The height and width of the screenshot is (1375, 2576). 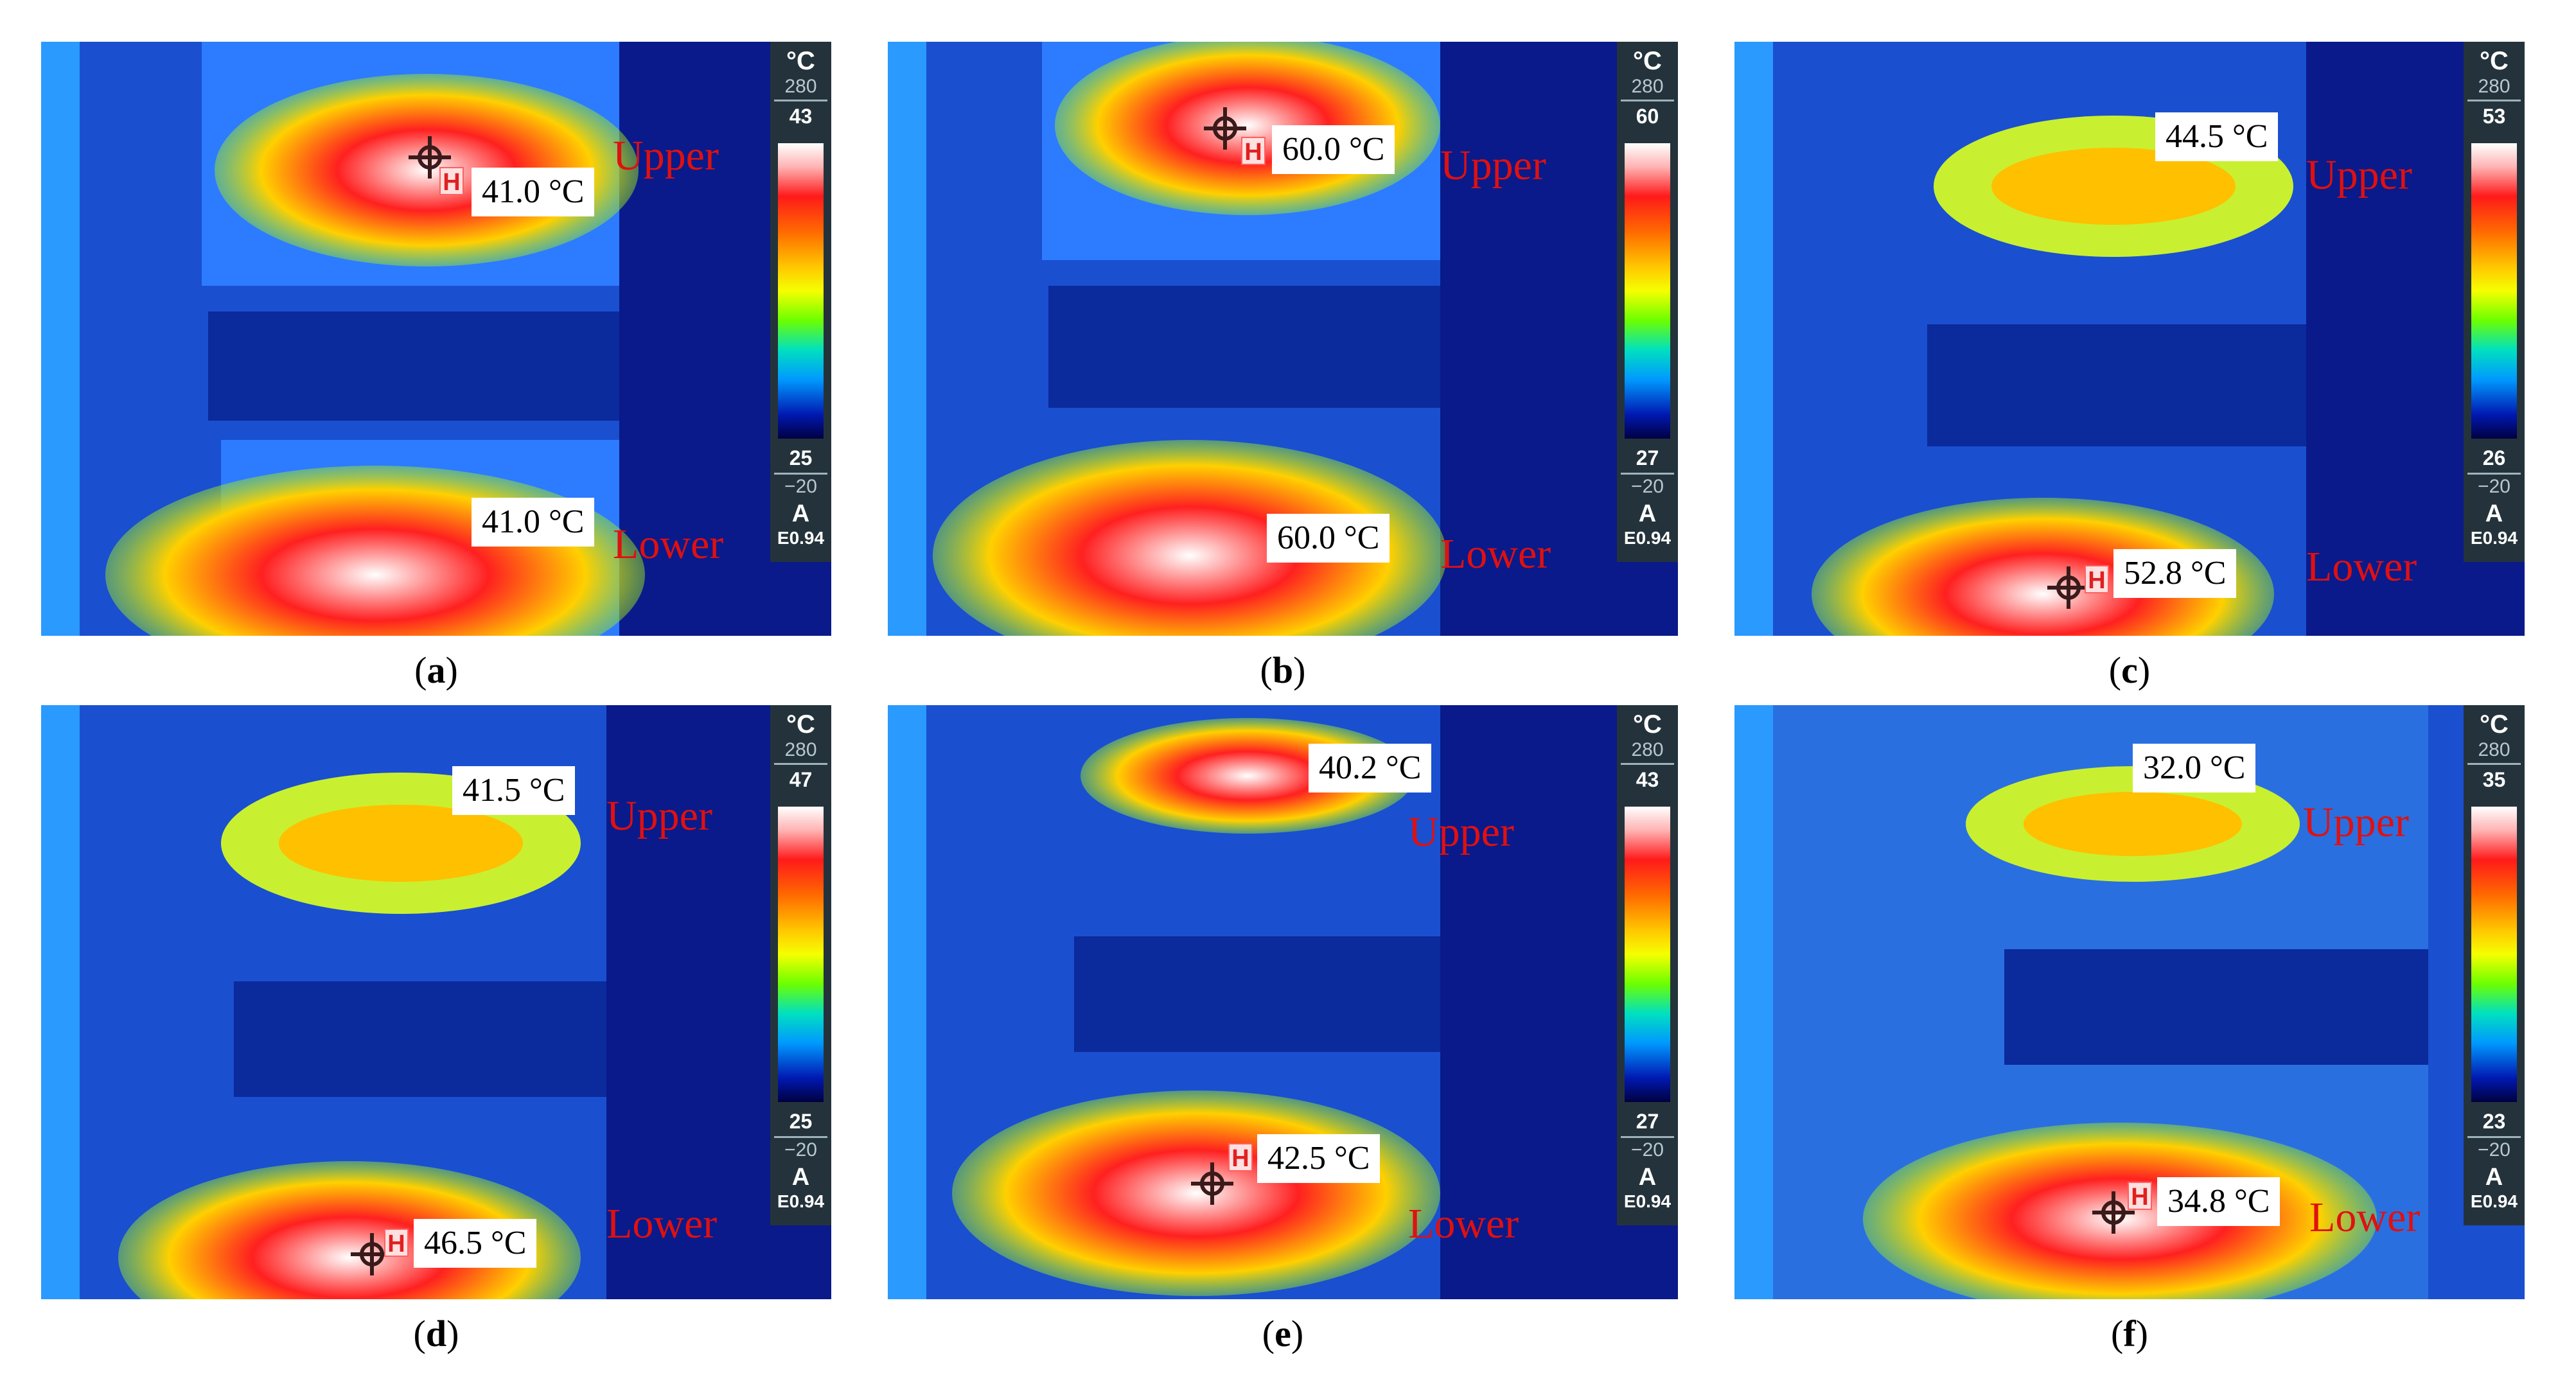 I want to click on temperature-scale: °C 280 53 26 −20 A E0.94, so click(x=2494, y=302).